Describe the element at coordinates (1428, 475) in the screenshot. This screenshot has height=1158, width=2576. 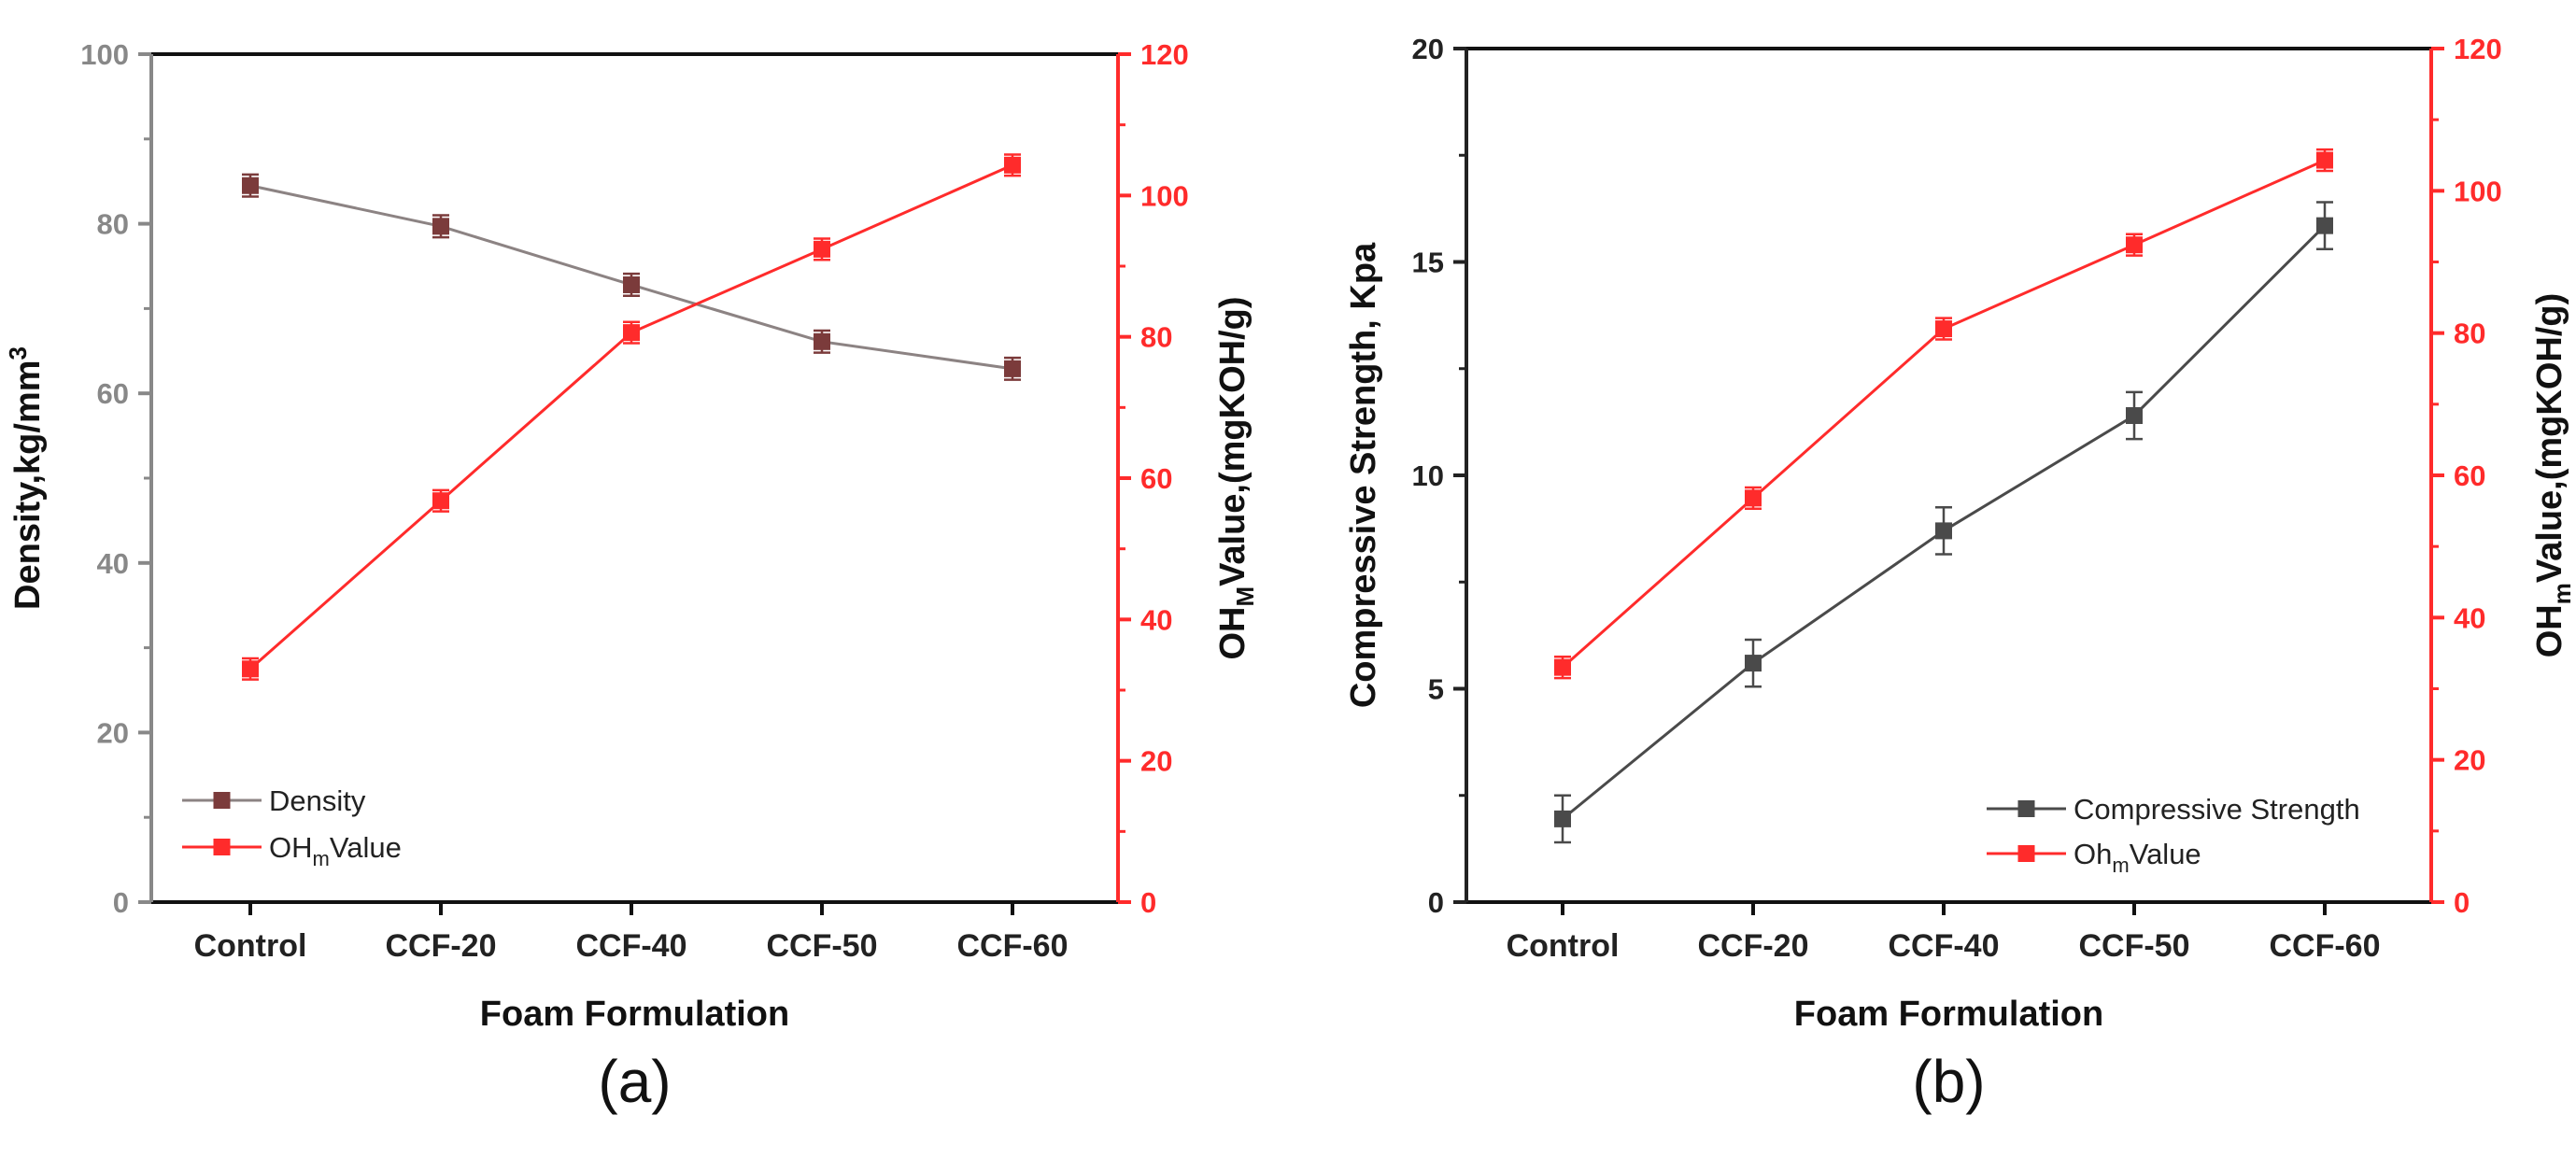
I see `left-tick-label: 10` at that location.